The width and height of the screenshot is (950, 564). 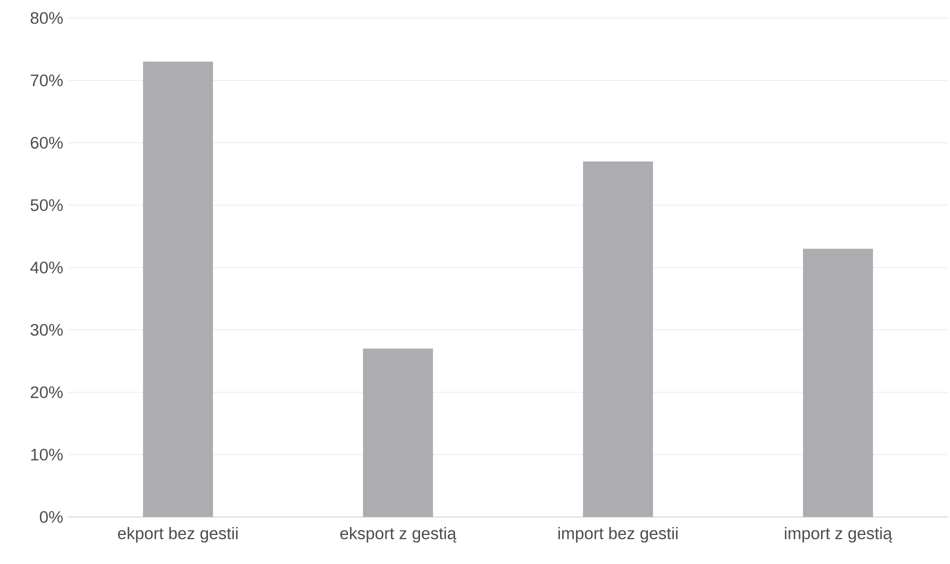 What do you see at coordinates (51, 517) in the screenshot?
I see `y-tick-label: 0%` at bounding box center [51, 517].